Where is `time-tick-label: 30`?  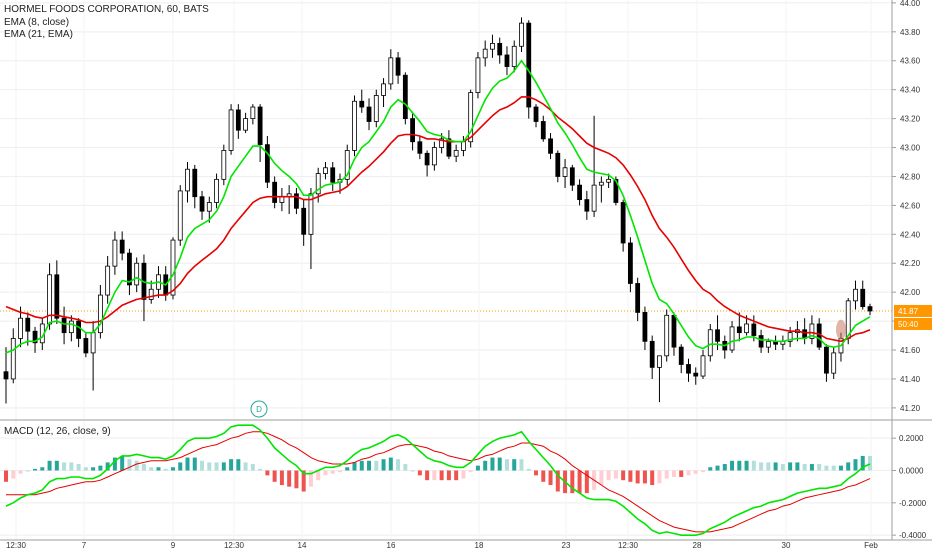 time-tick-label: 30 is located at coordinates (786, 545).